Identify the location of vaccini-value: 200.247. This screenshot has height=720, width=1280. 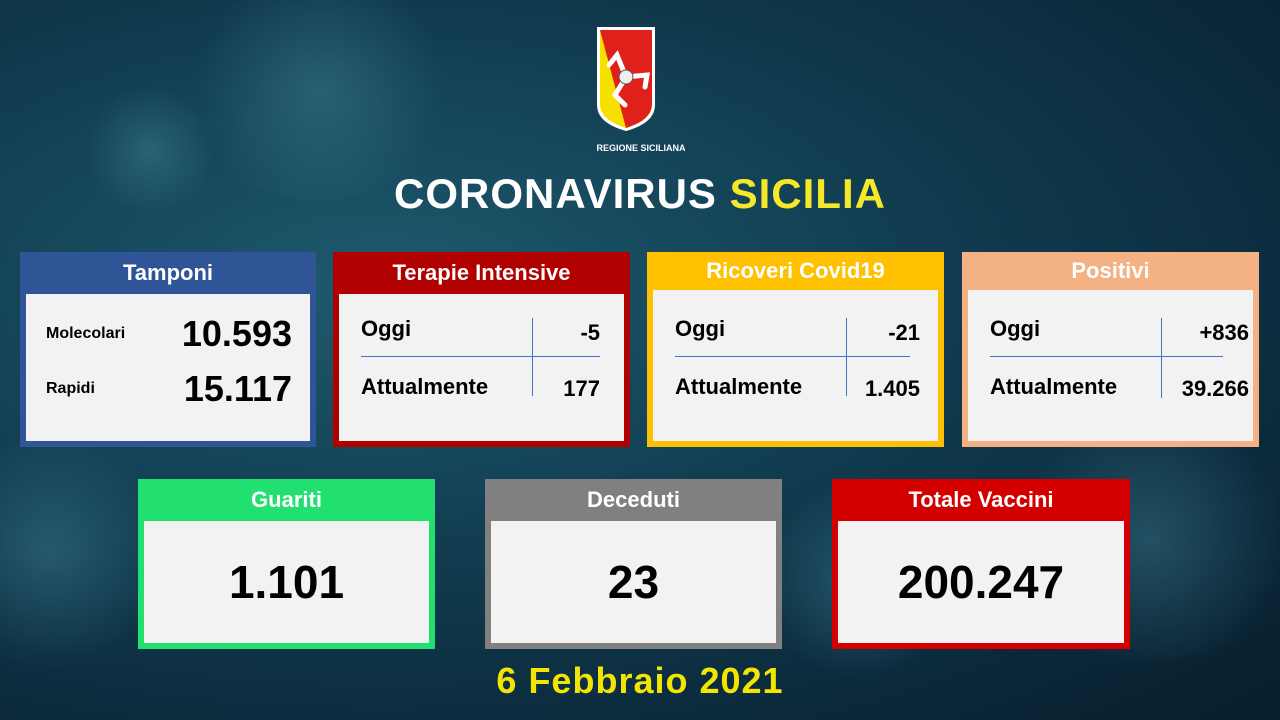
(981, 582).